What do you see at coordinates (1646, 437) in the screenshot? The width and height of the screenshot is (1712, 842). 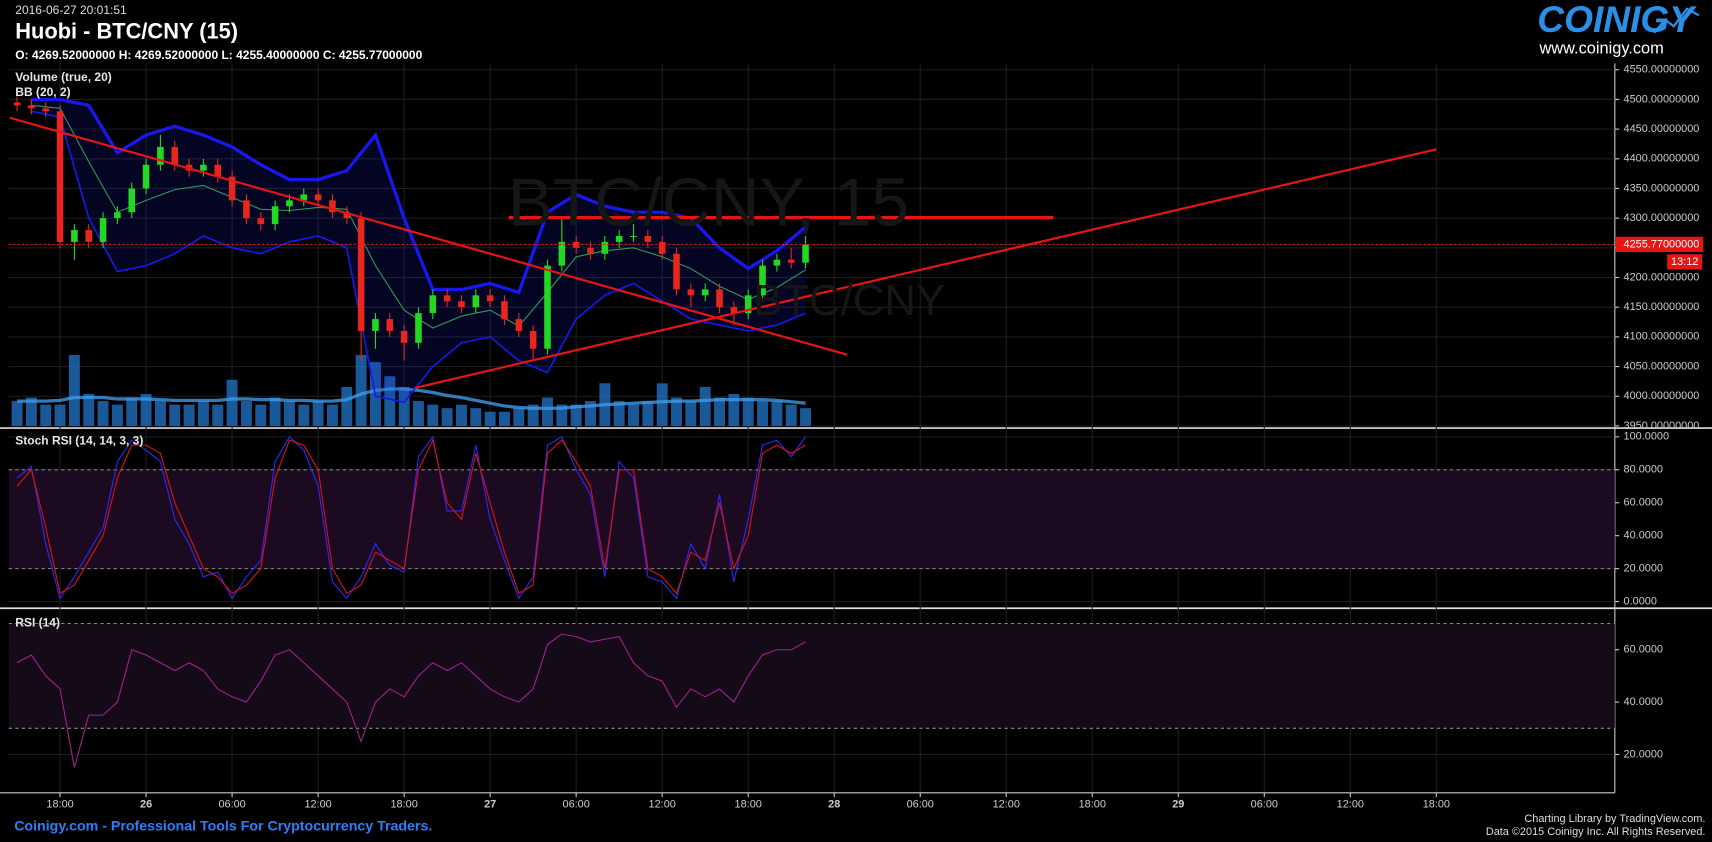 I see `y-tick-label: 100.0000` at bounding box center [1646, 437].